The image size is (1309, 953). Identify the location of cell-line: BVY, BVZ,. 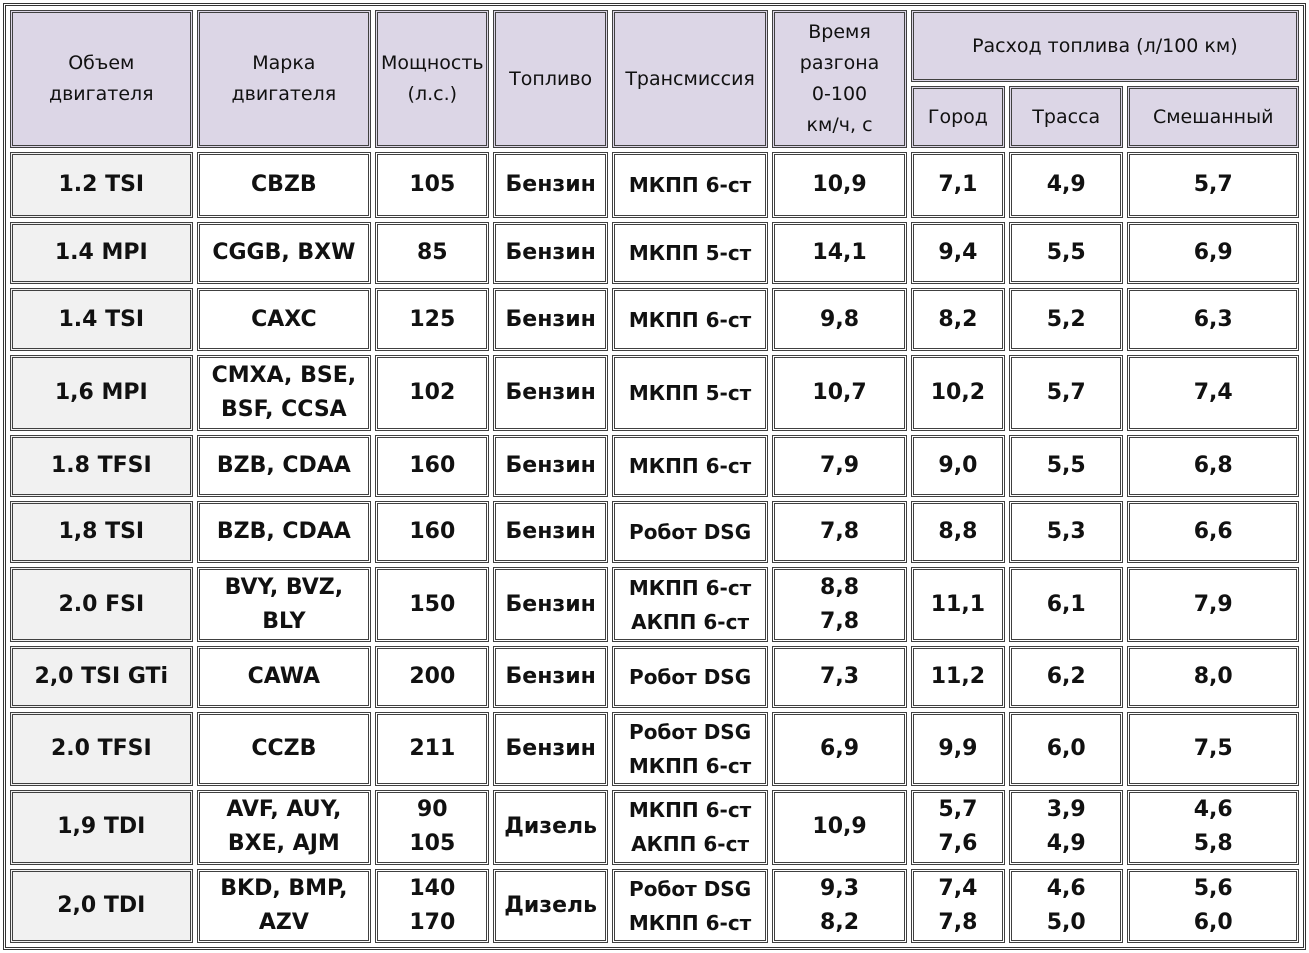
(284, 587).